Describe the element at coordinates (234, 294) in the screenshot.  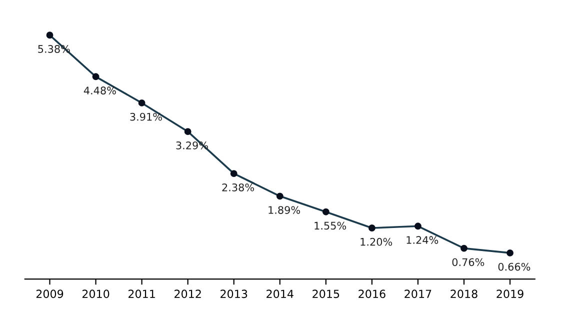
I see `x-tick-label: 2013` at that location.